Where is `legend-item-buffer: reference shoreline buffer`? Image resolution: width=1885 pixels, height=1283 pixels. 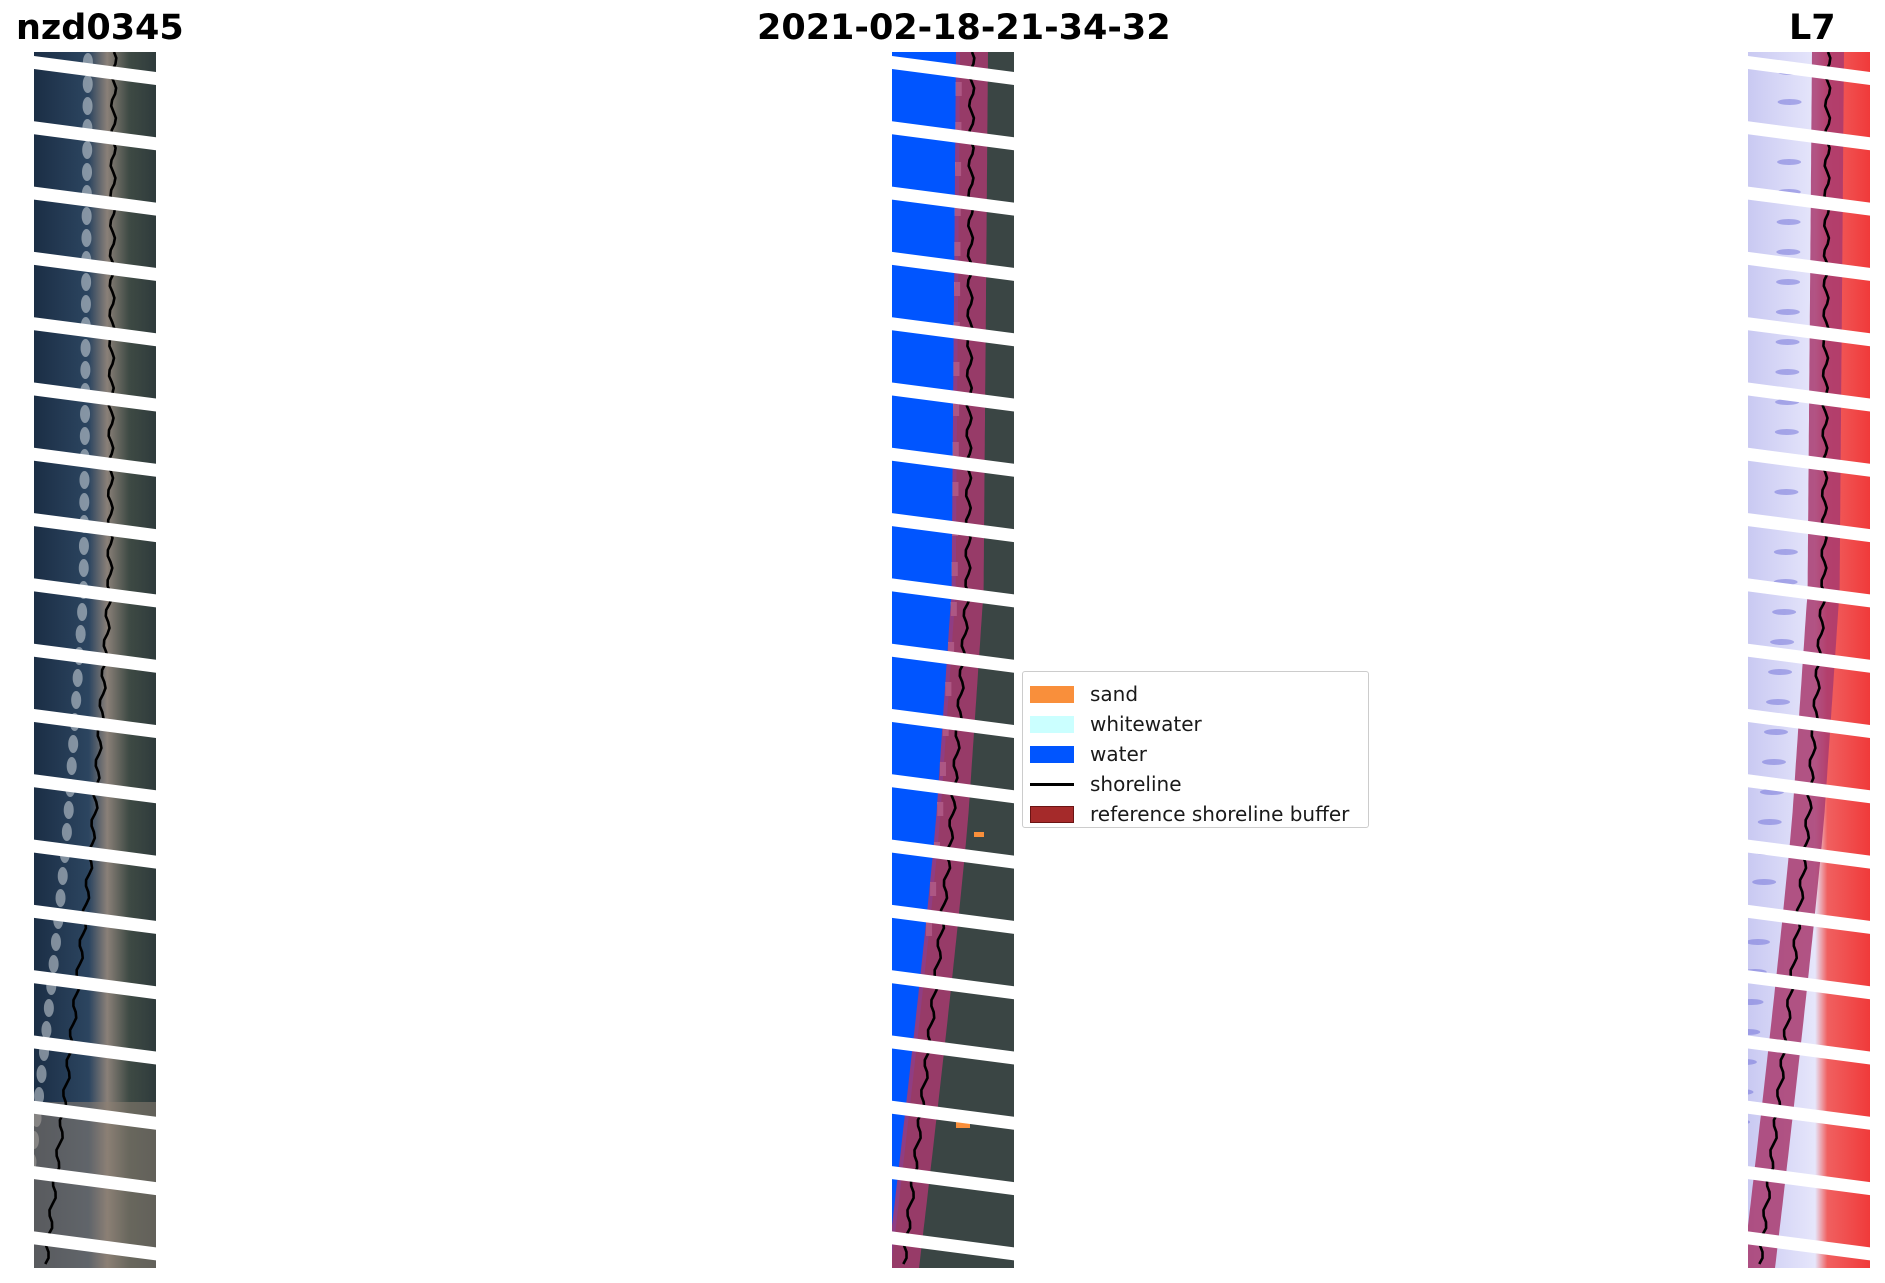
legend-item-buffer: reference shoreline buffer is located at coordinates (1190, 814).